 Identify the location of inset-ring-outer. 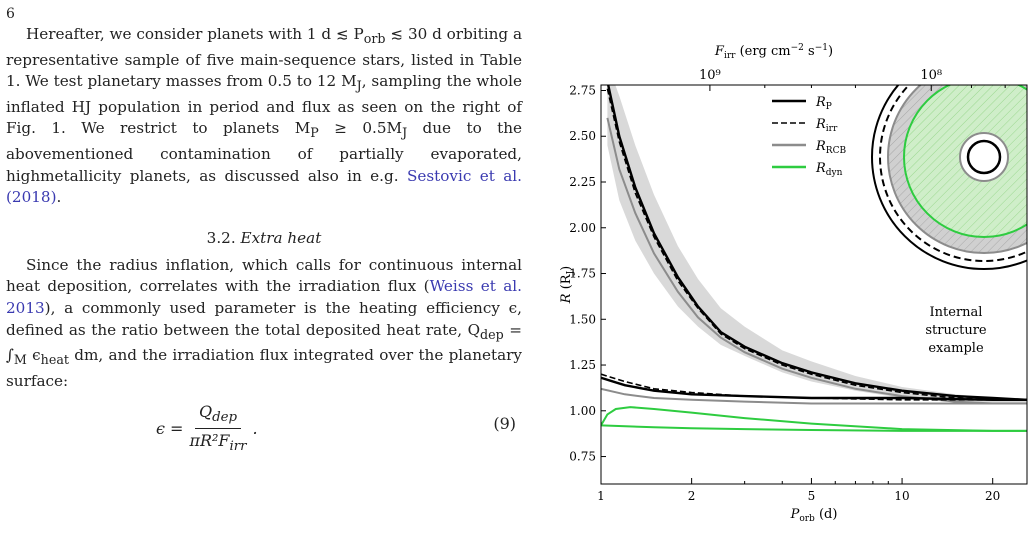
(949, 177).